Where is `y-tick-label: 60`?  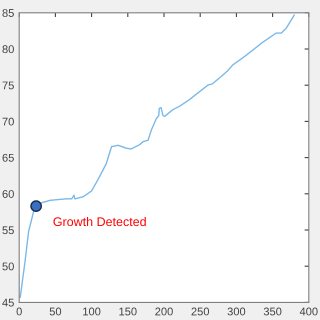 y-tick-label: 60 is located at coordinates (8, 194).